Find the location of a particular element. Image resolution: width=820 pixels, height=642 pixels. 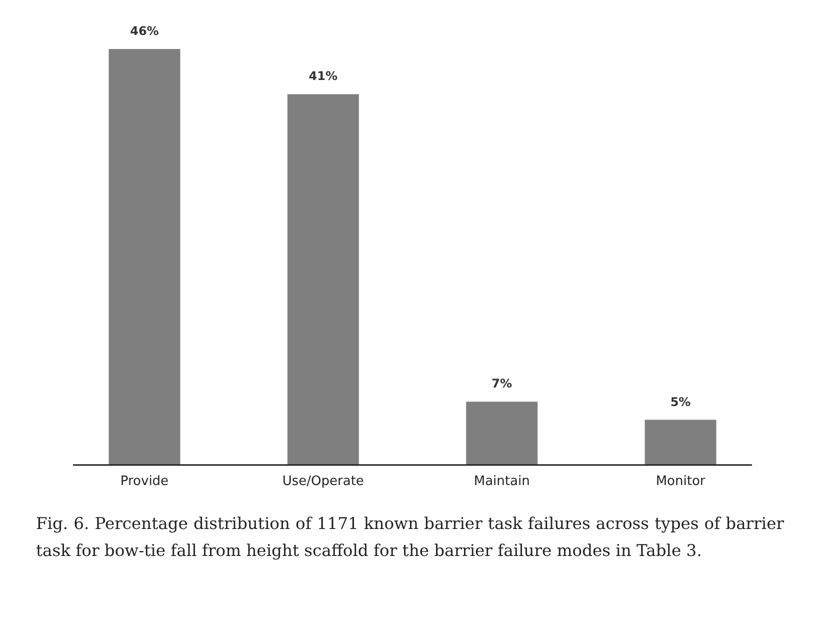

data-label: 46% is located at coordinates (144, 31).